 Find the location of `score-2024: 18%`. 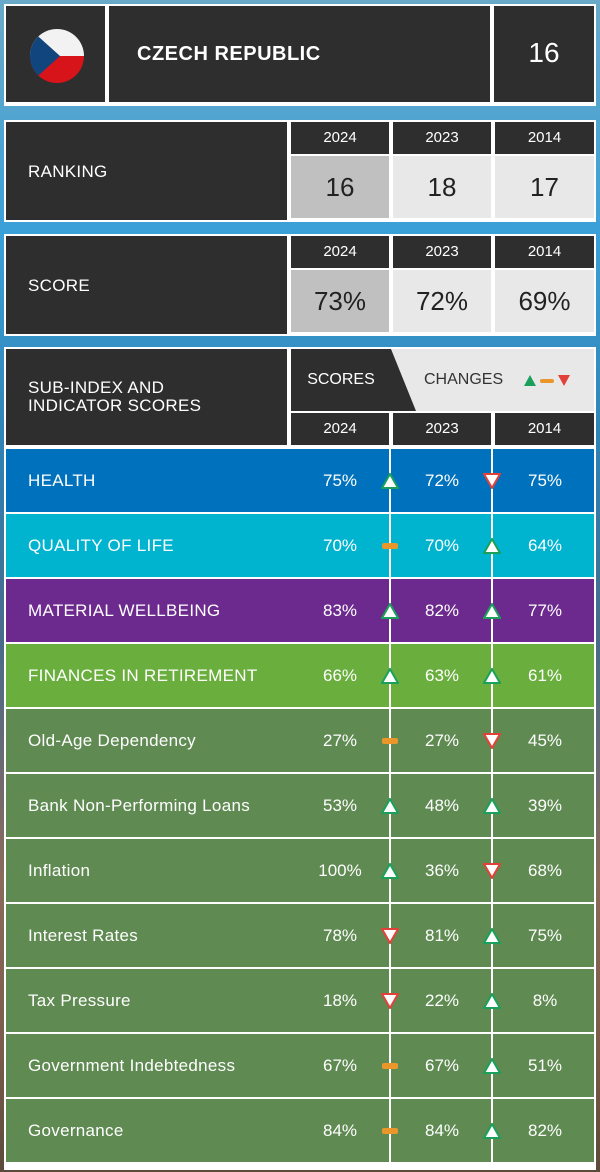

score-2024: 18% is located at coordinates (340, 1000).